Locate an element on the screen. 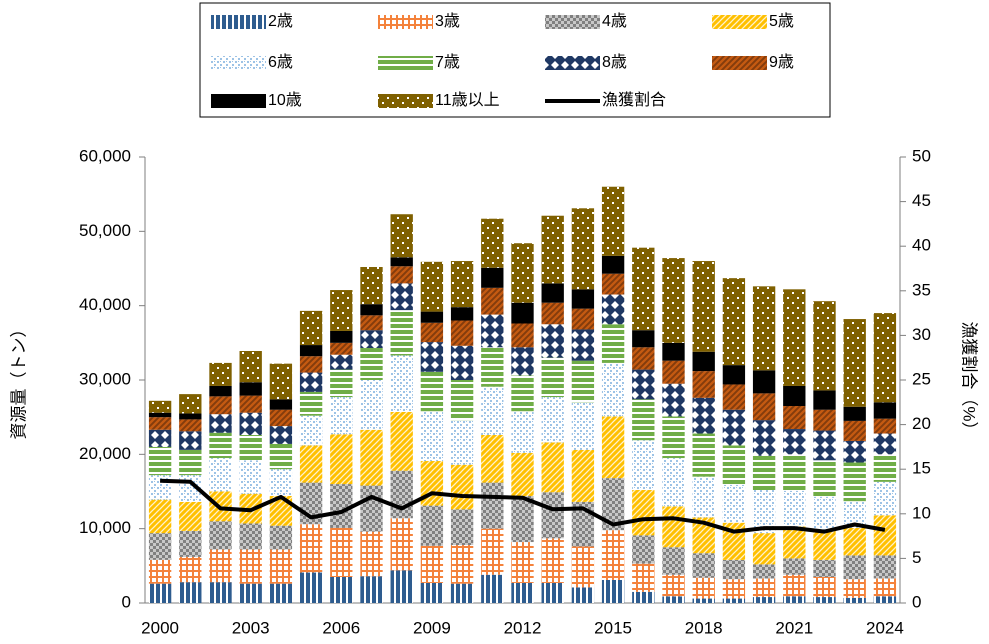 This screenshot has height=644, width=989. y2-tick-label: 50 is located at coordinates (921, 155).